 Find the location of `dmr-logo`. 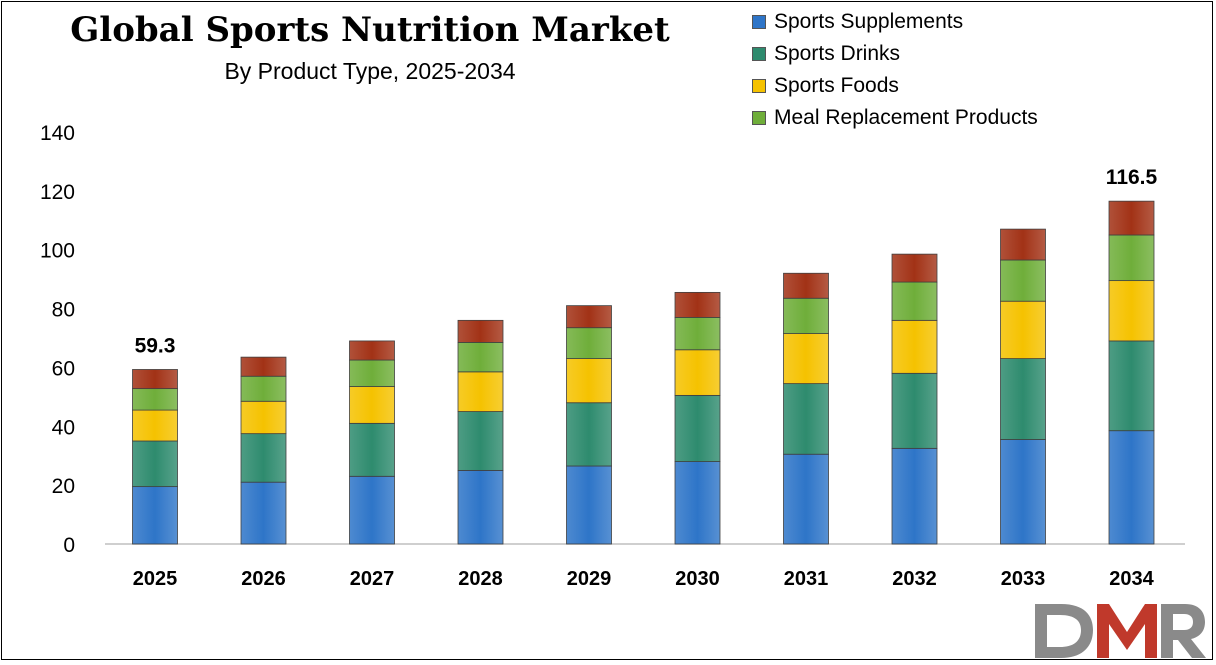

dmr-logo is located at coordinates (1120, 632).